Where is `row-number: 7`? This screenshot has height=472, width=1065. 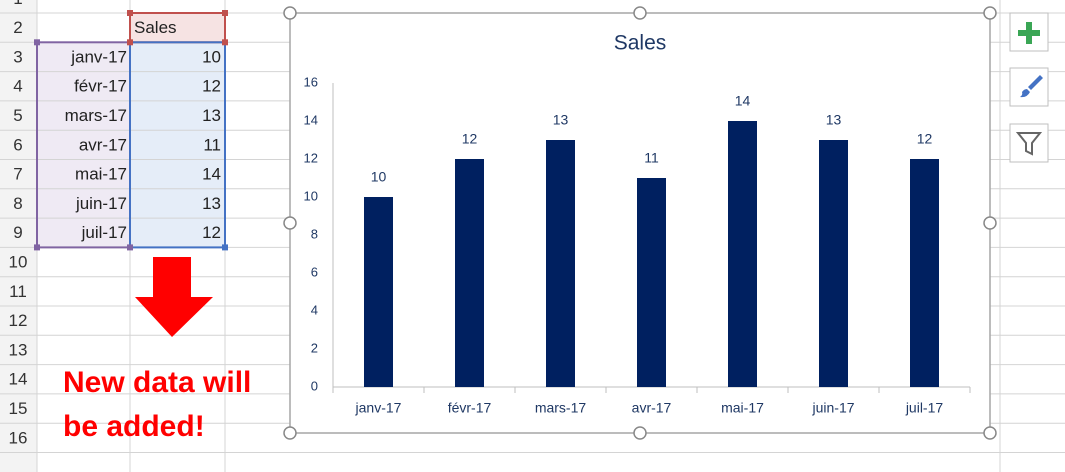 row-number: 7 is located at coordinates (17, 174).